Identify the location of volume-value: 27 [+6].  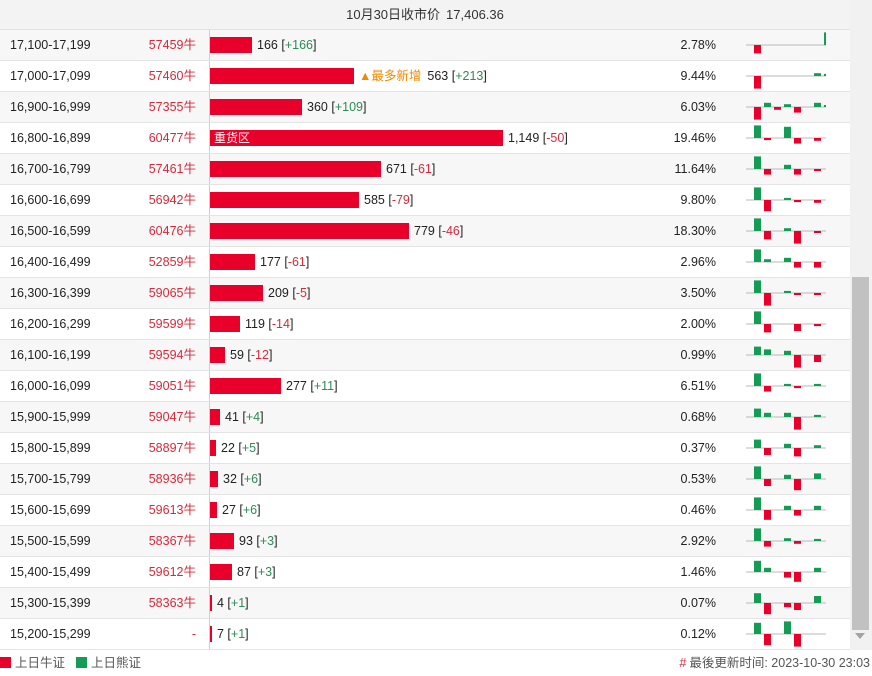
(241, 510).